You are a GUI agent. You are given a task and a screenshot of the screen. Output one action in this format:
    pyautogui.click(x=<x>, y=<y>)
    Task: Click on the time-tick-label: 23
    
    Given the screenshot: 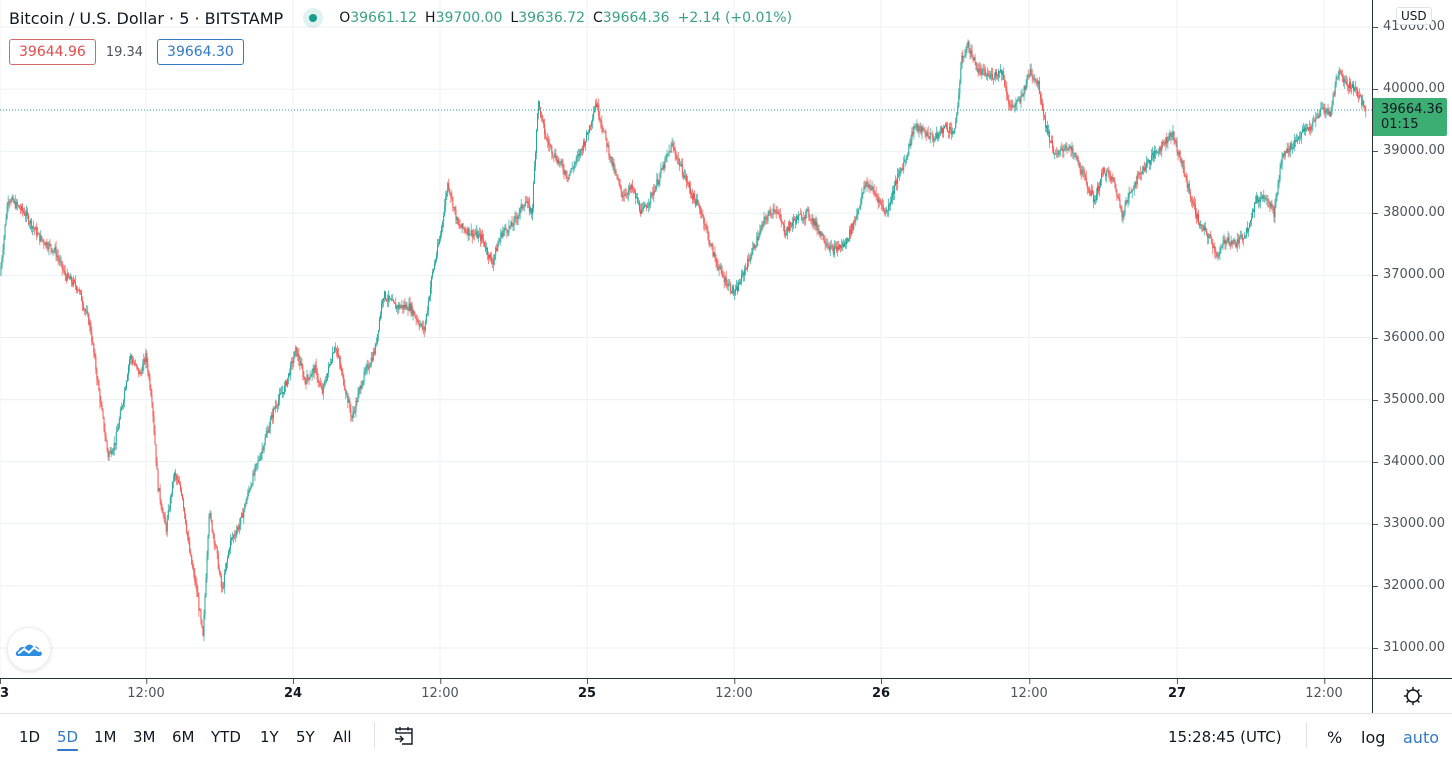 What is the action you would take?
    pyautogui.click(x=5, y=693)
    